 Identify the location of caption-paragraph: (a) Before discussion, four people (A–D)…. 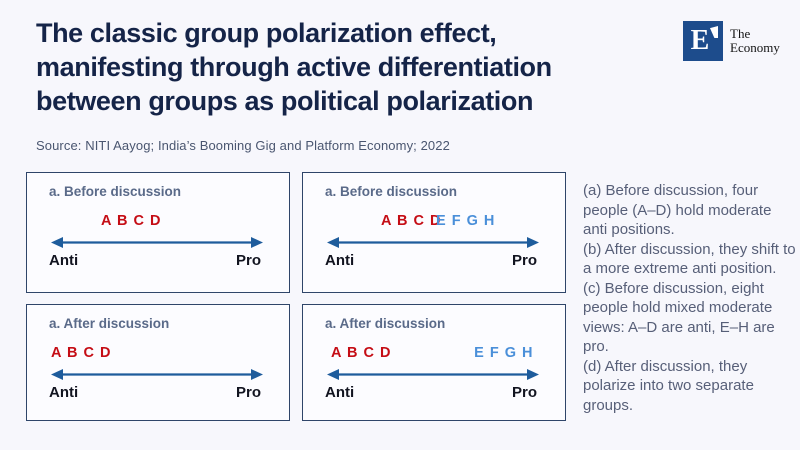
(677, 210).